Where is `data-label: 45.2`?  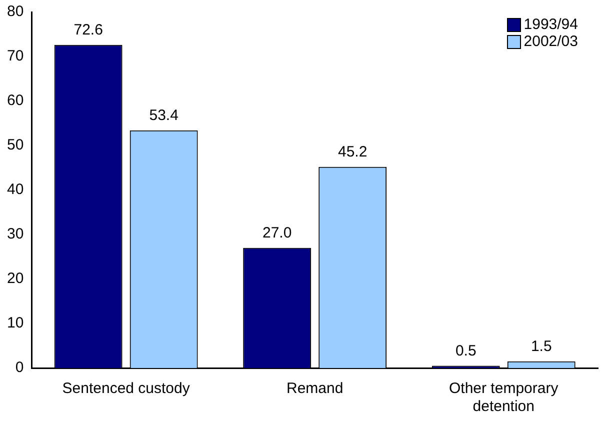
data-label: 45.2 is located at coordinates (353, 152).